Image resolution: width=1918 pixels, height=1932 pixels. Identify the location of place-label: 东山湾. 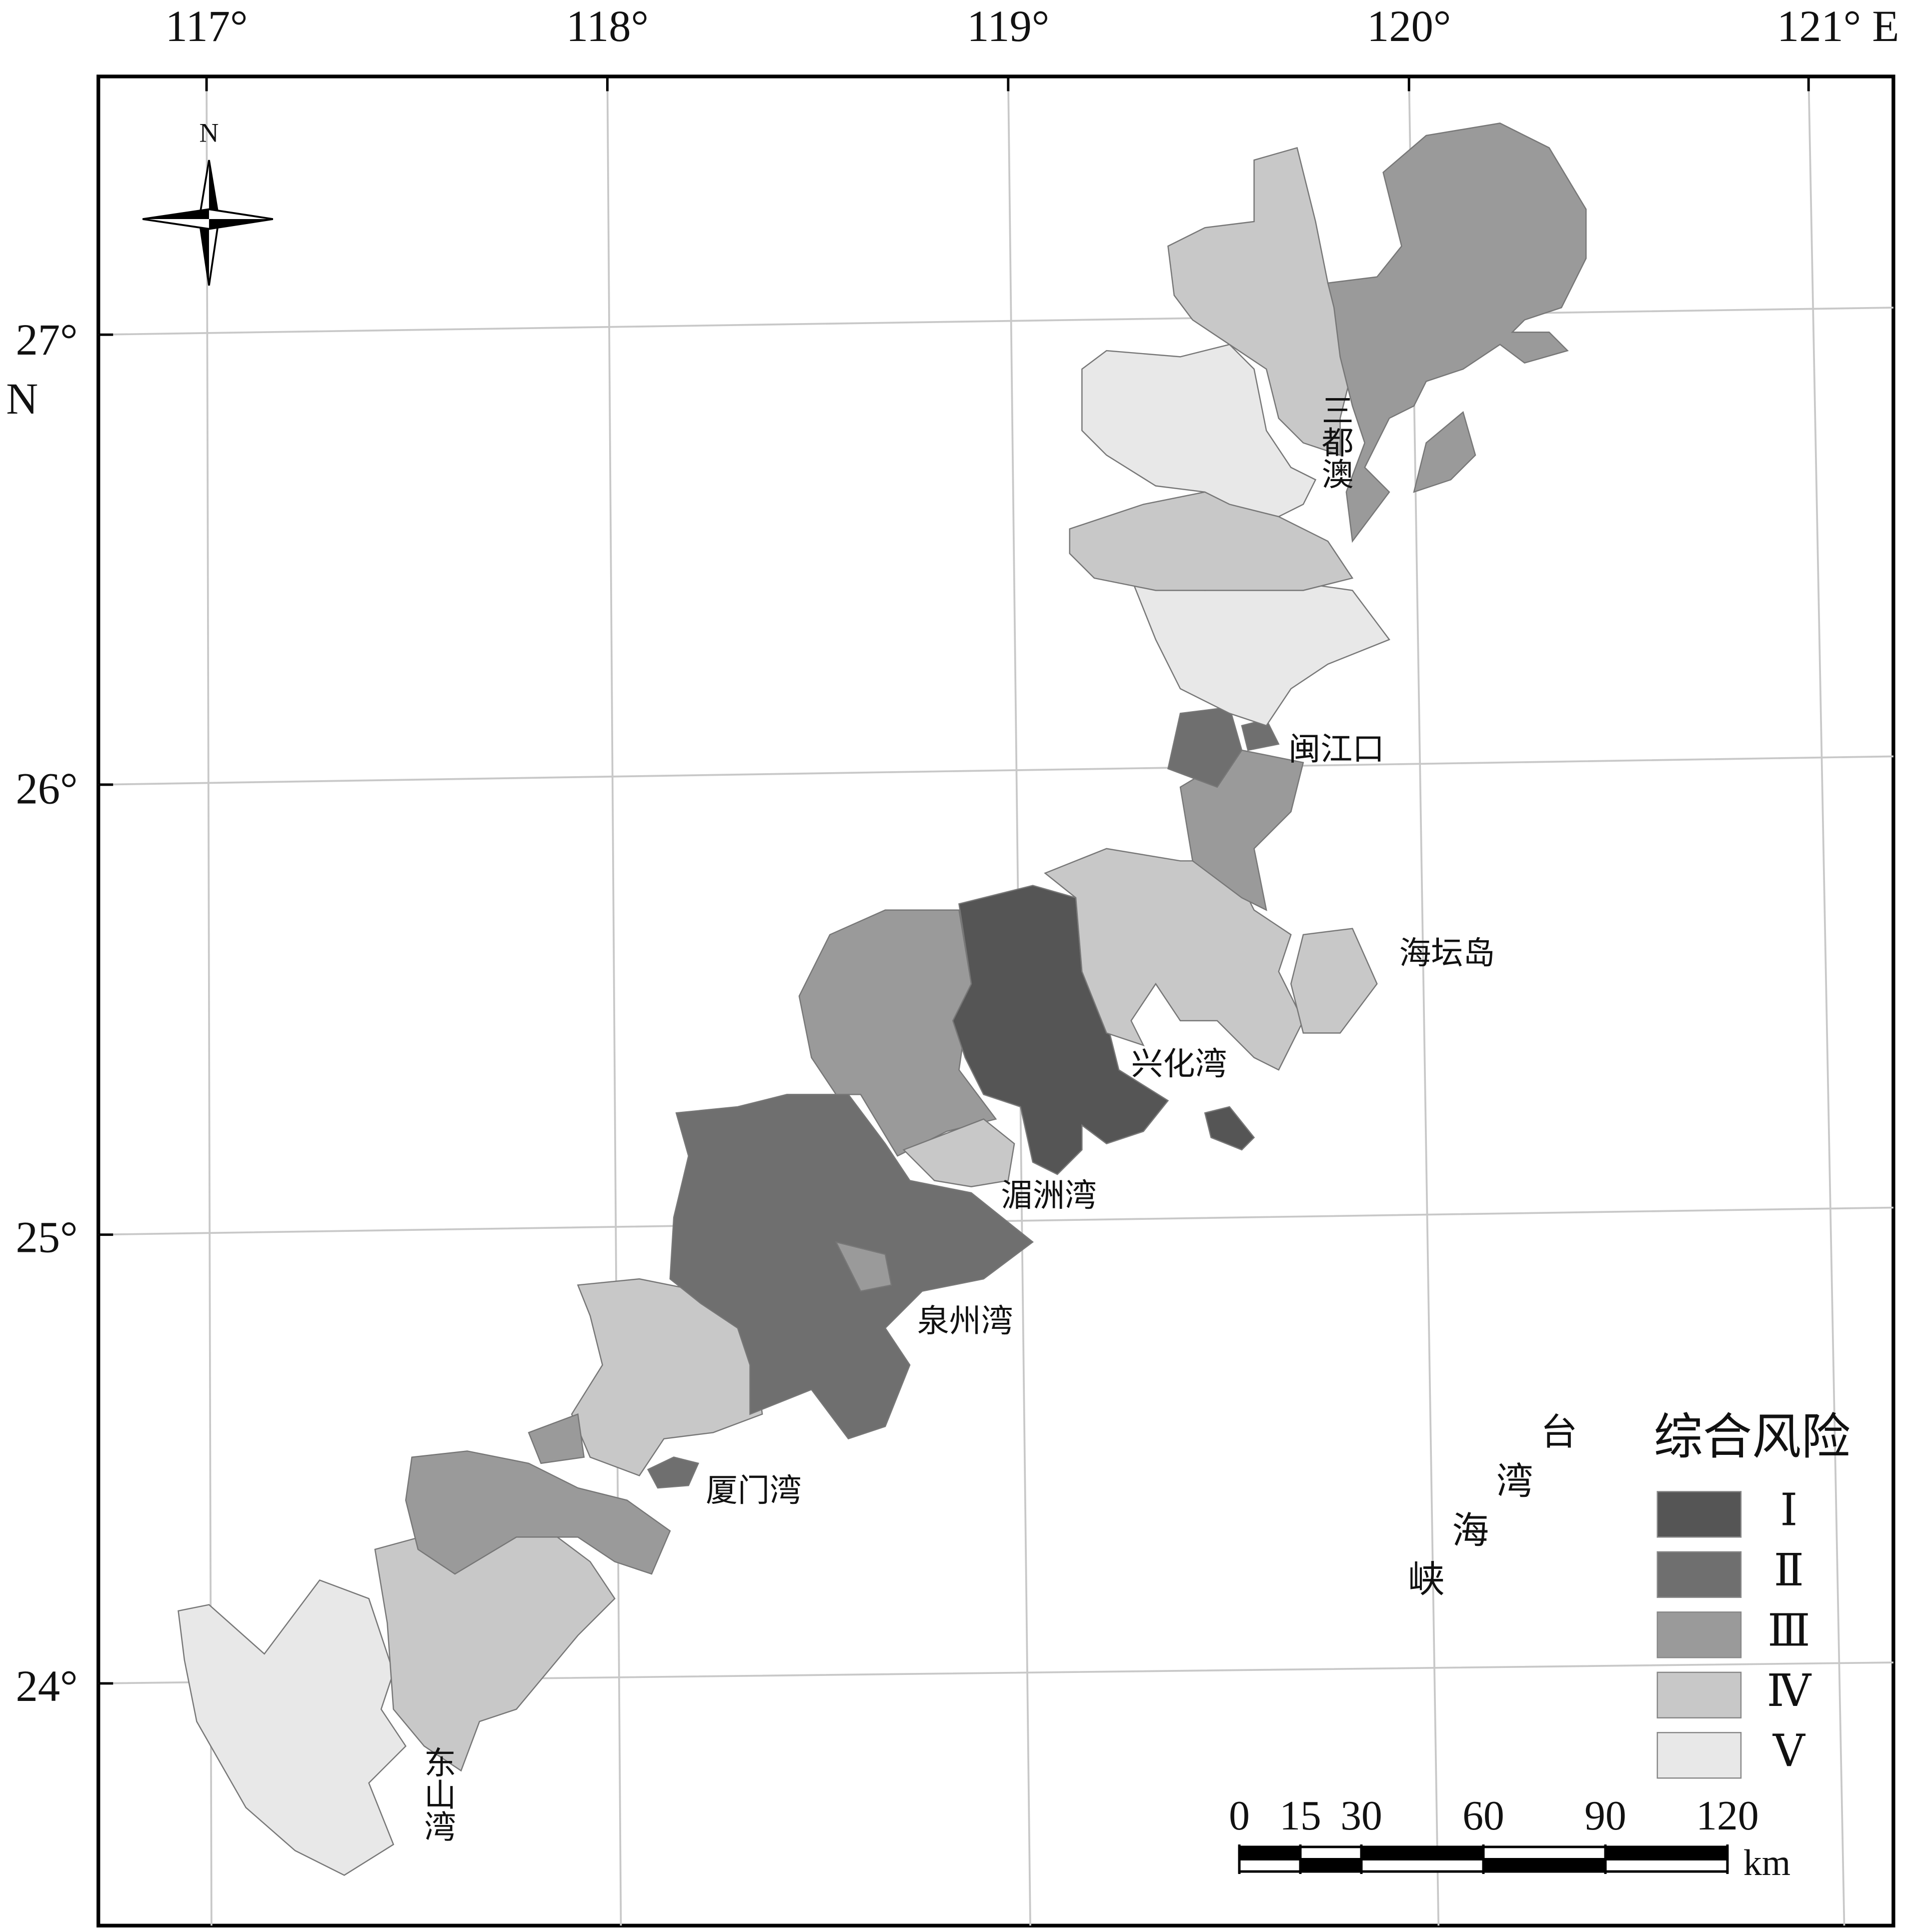
(437, 1794).